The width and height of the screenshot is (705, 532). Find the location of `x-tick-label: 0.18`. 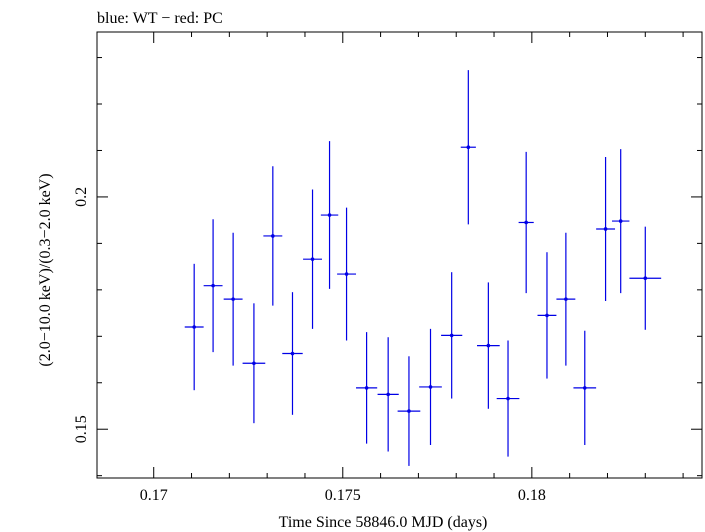

x-tick-label: 0.18 is located at coordinates (532, 495).